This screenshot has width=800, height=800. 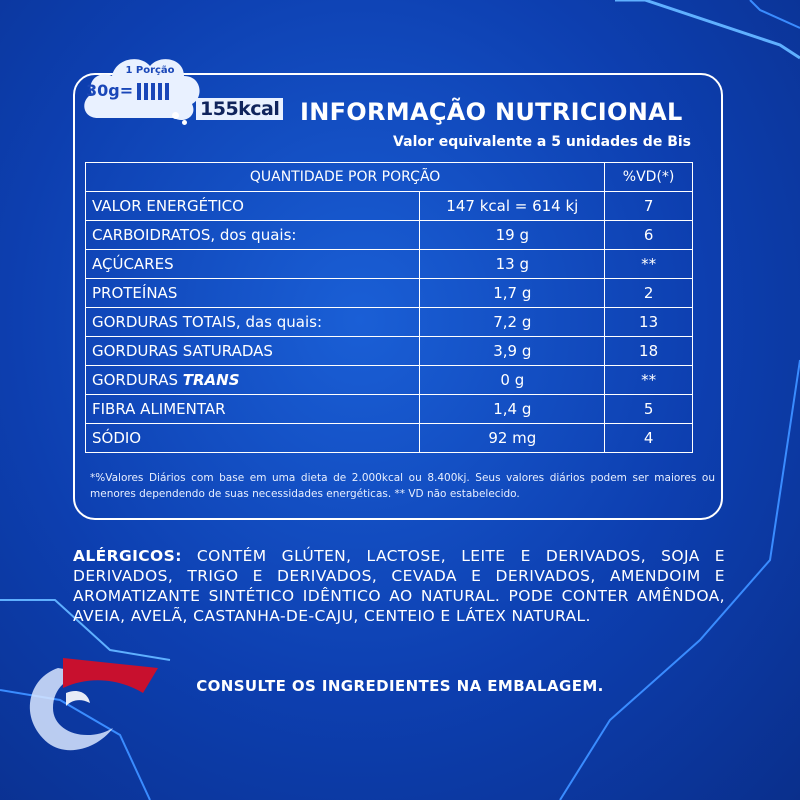 What do you see at coordinates (240, 109) in the screenshot?
I see `calories-badge: 155kcal` at bounding box center [240, 109].